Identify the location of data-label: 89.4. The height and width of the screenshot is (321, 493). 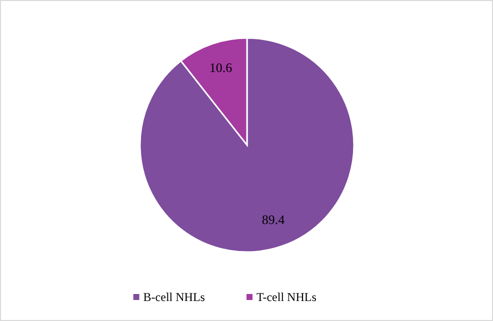
(274, 219).